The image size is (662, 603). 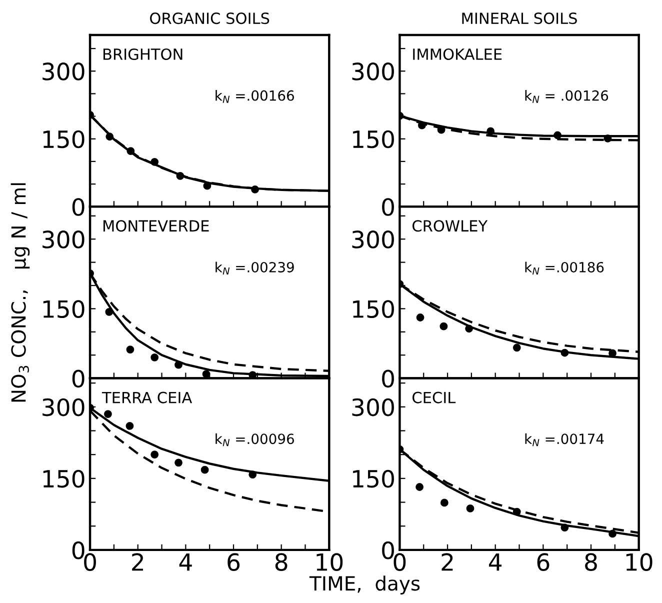 What do you see at coordinates (147, 398) in the screenshot?
I see `annotation: TERRA CEIA` at bounding box center [147, 398].